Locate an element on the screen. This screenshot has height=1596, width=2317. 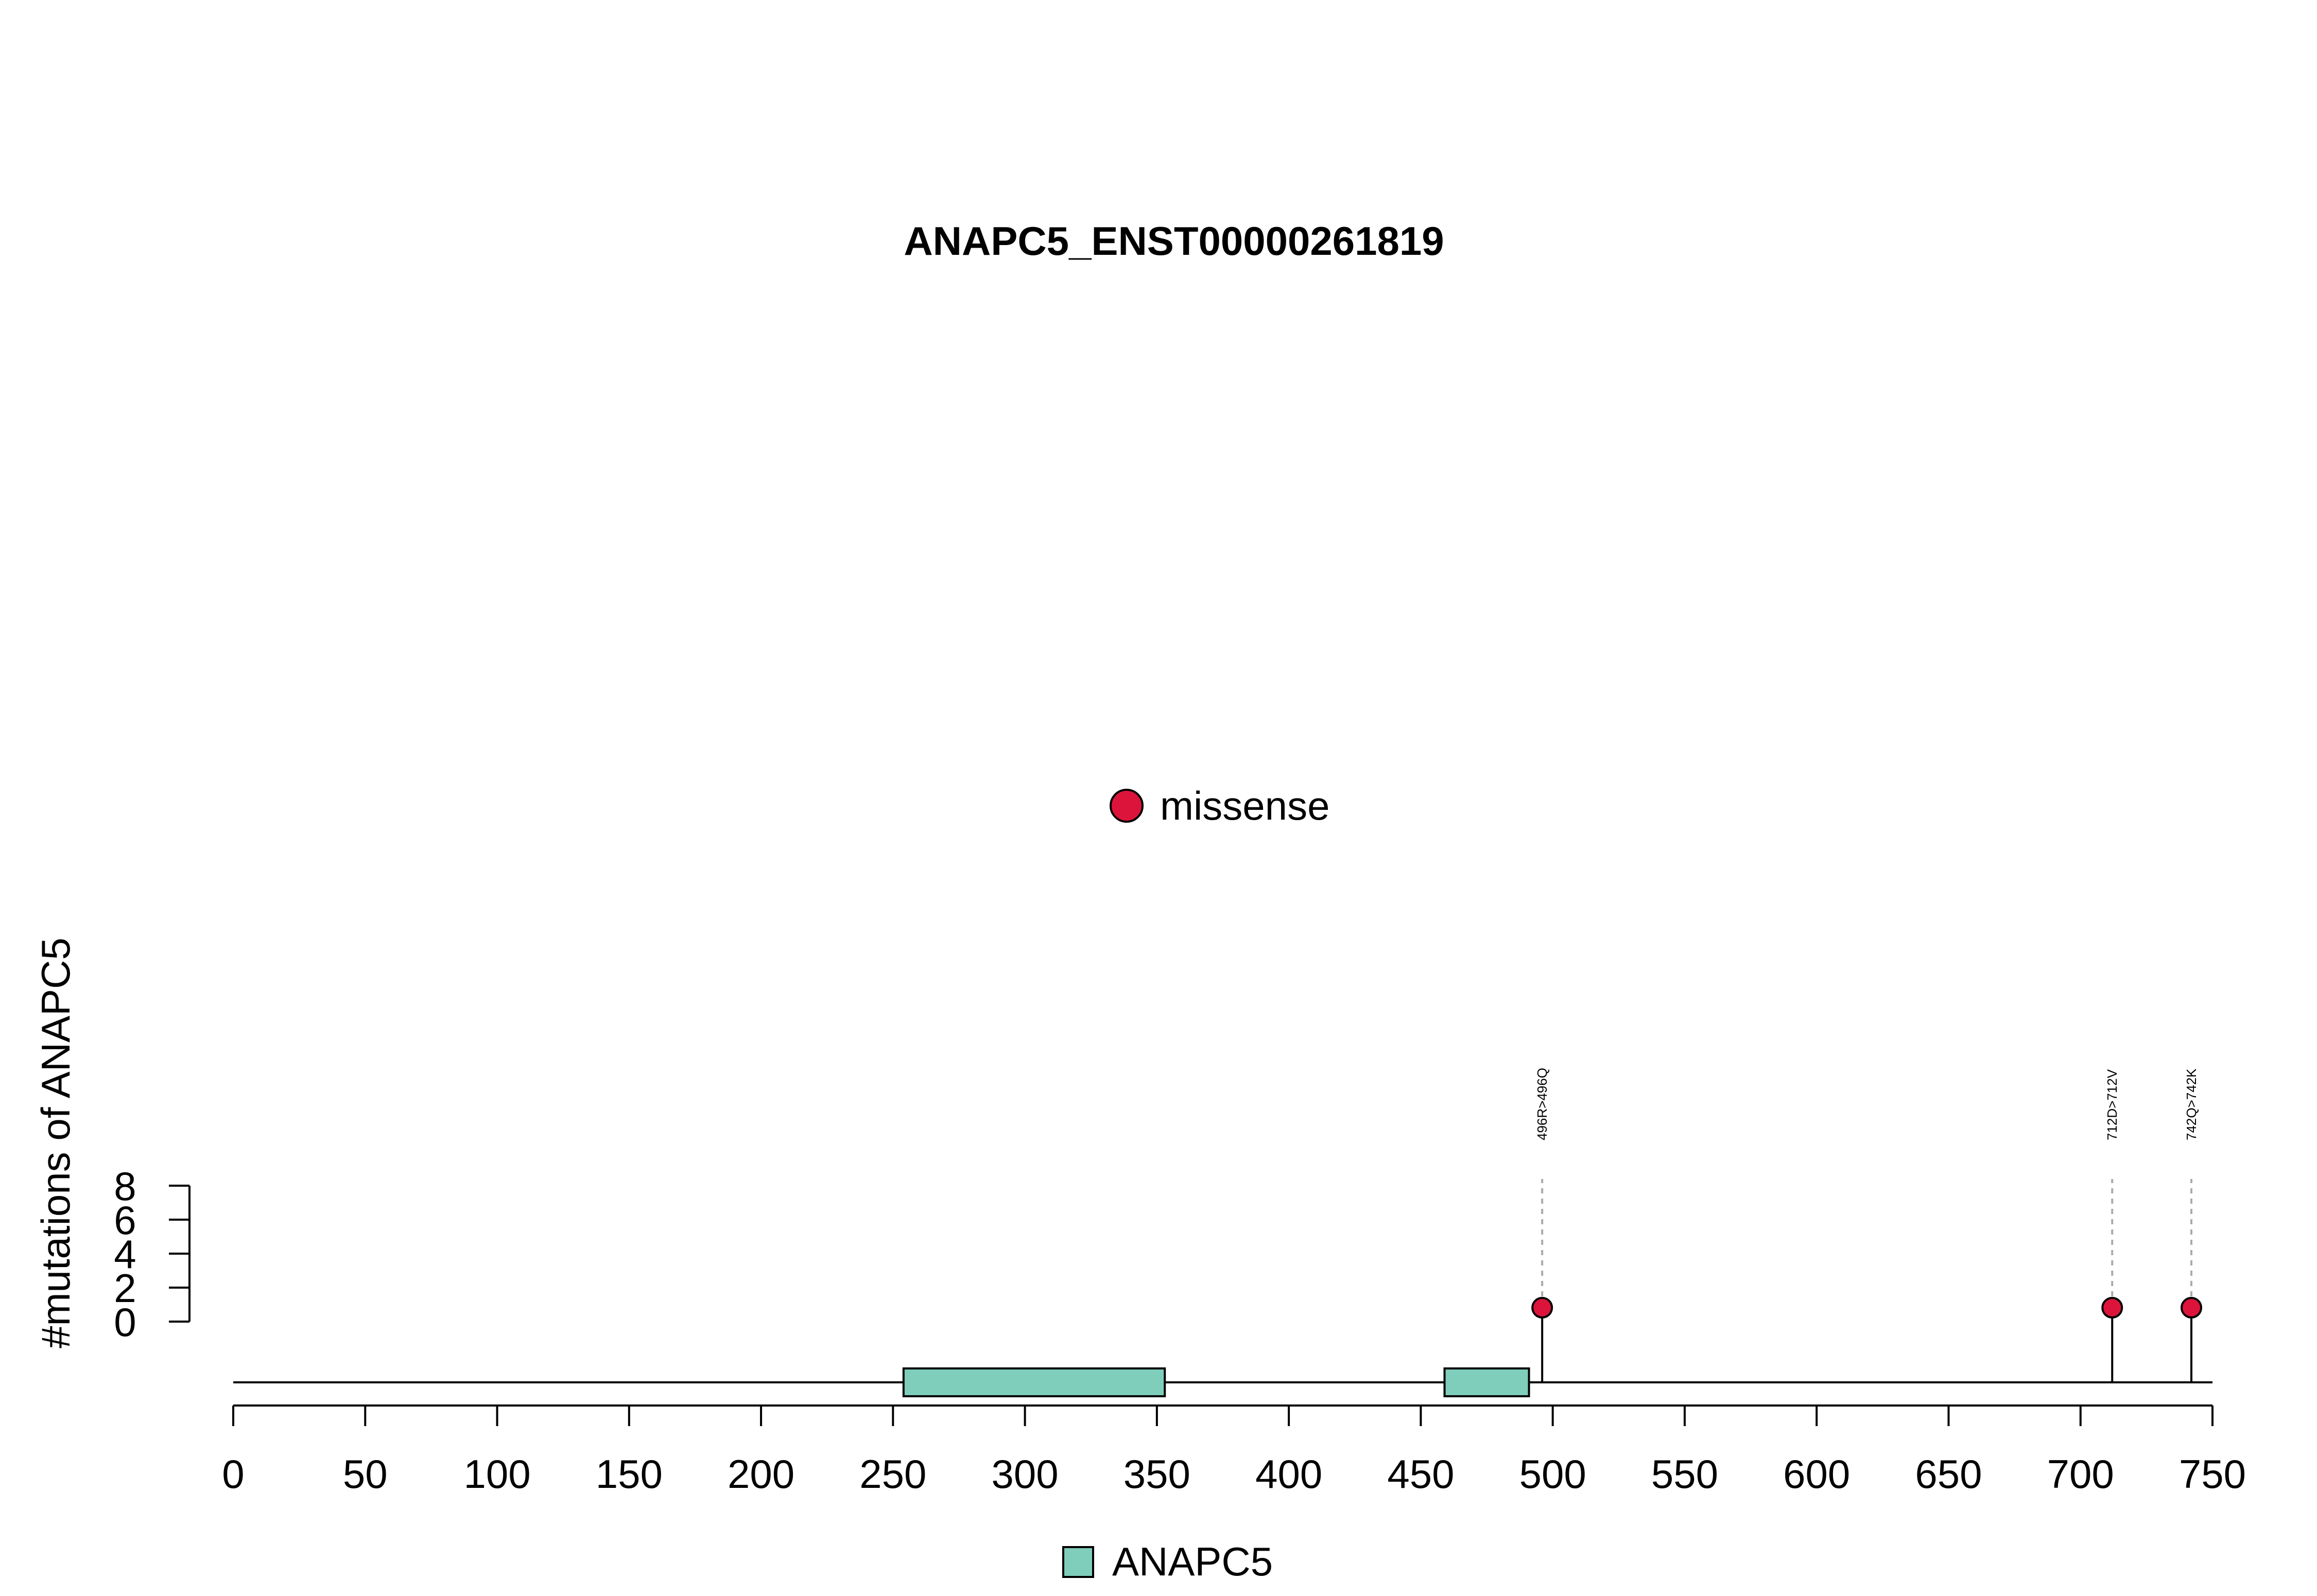
y-tick-label: 4 is located at coordinates (125, 1254).